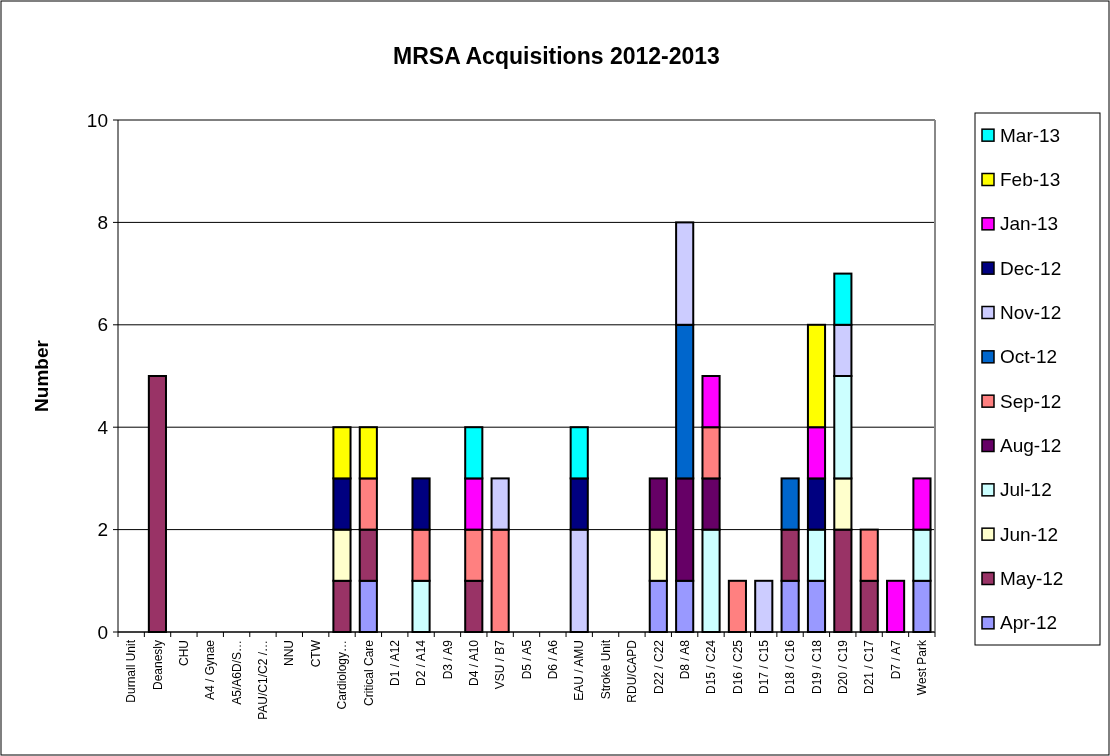 The height and width of the screenshot is (756, 1110). I want to click on x-tick-label: EAU / AMU, so click(579, 670).